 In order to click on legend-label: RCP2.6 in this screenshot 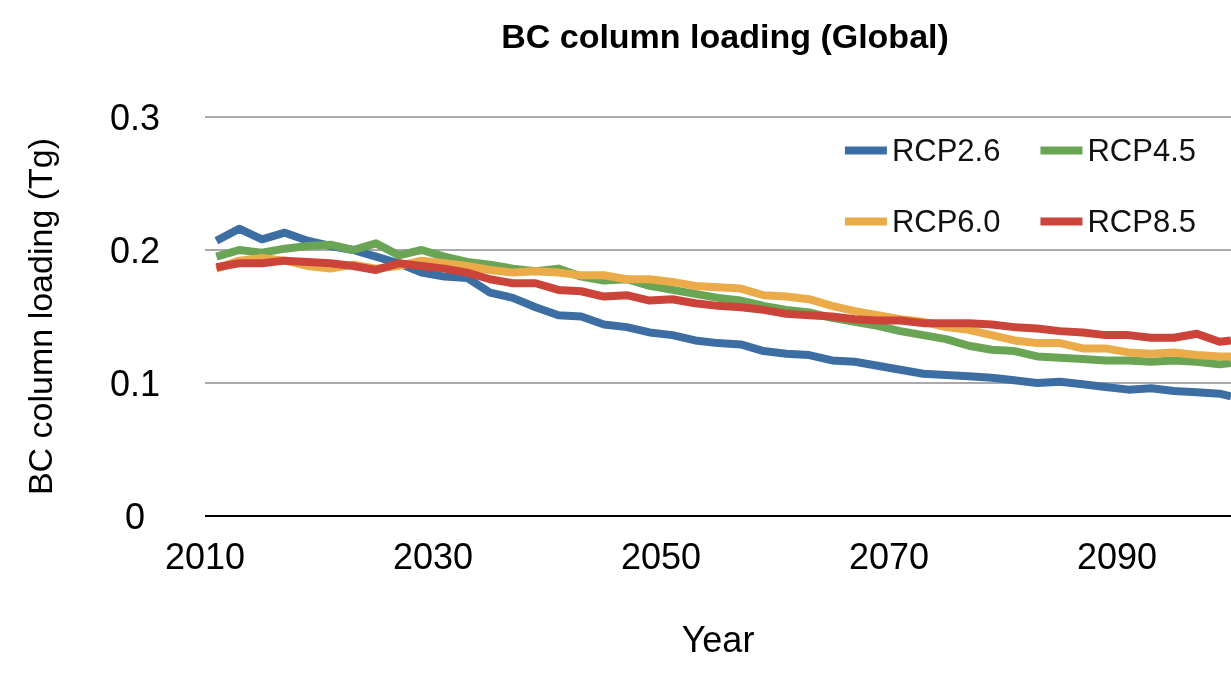, I will do `click(946, 150)`.